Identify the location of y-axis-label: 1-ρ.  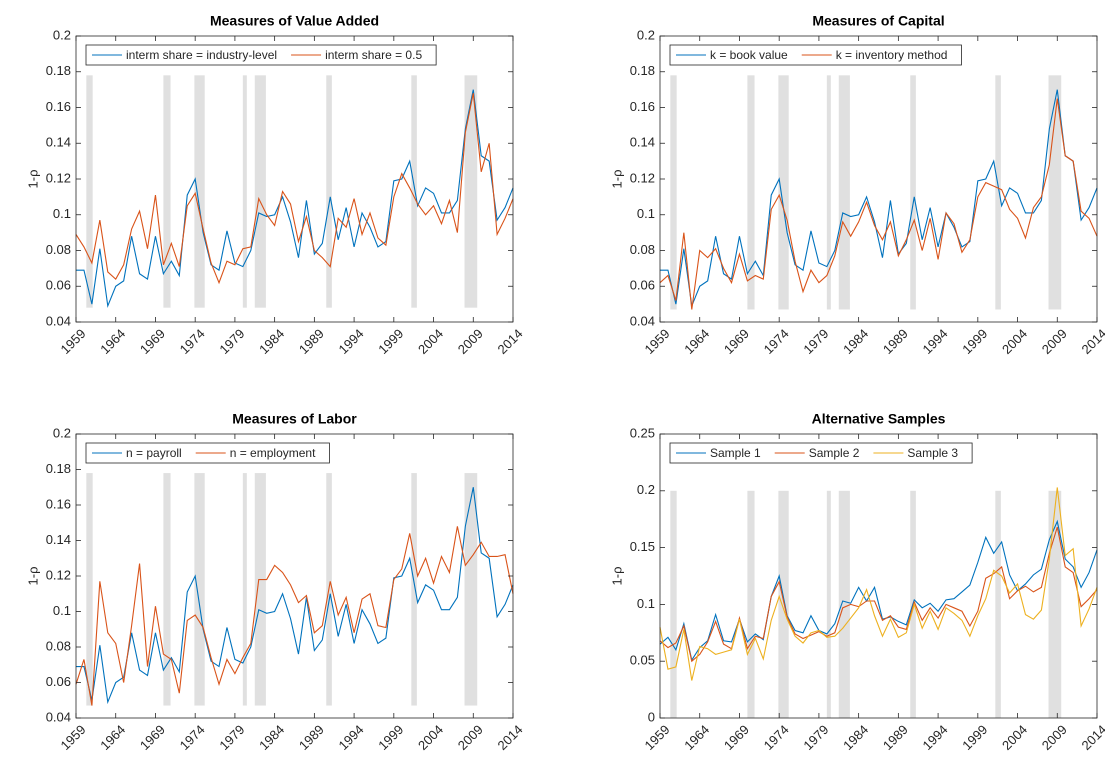
(32, 179).